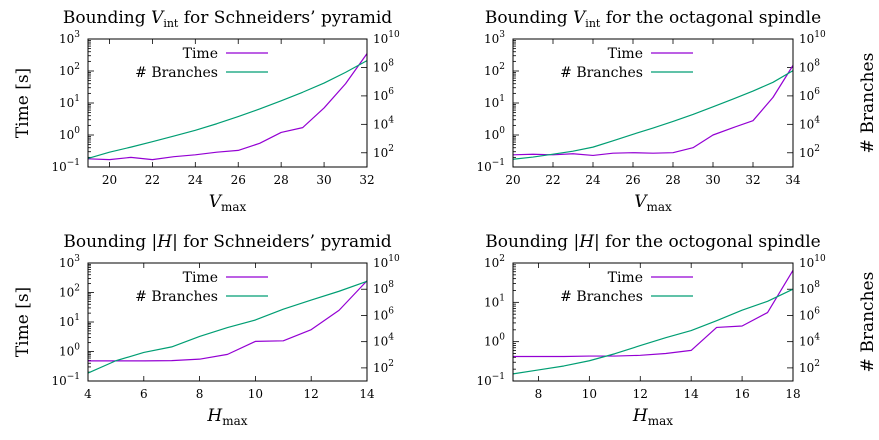 The height and width of the screenshot is (440, 879). What do you see at coordinates (227, 19) in the screenshot?
I see `chart-title: Bounding Vint for Schneiders’ pyramid` at bounding box center [227, 19].